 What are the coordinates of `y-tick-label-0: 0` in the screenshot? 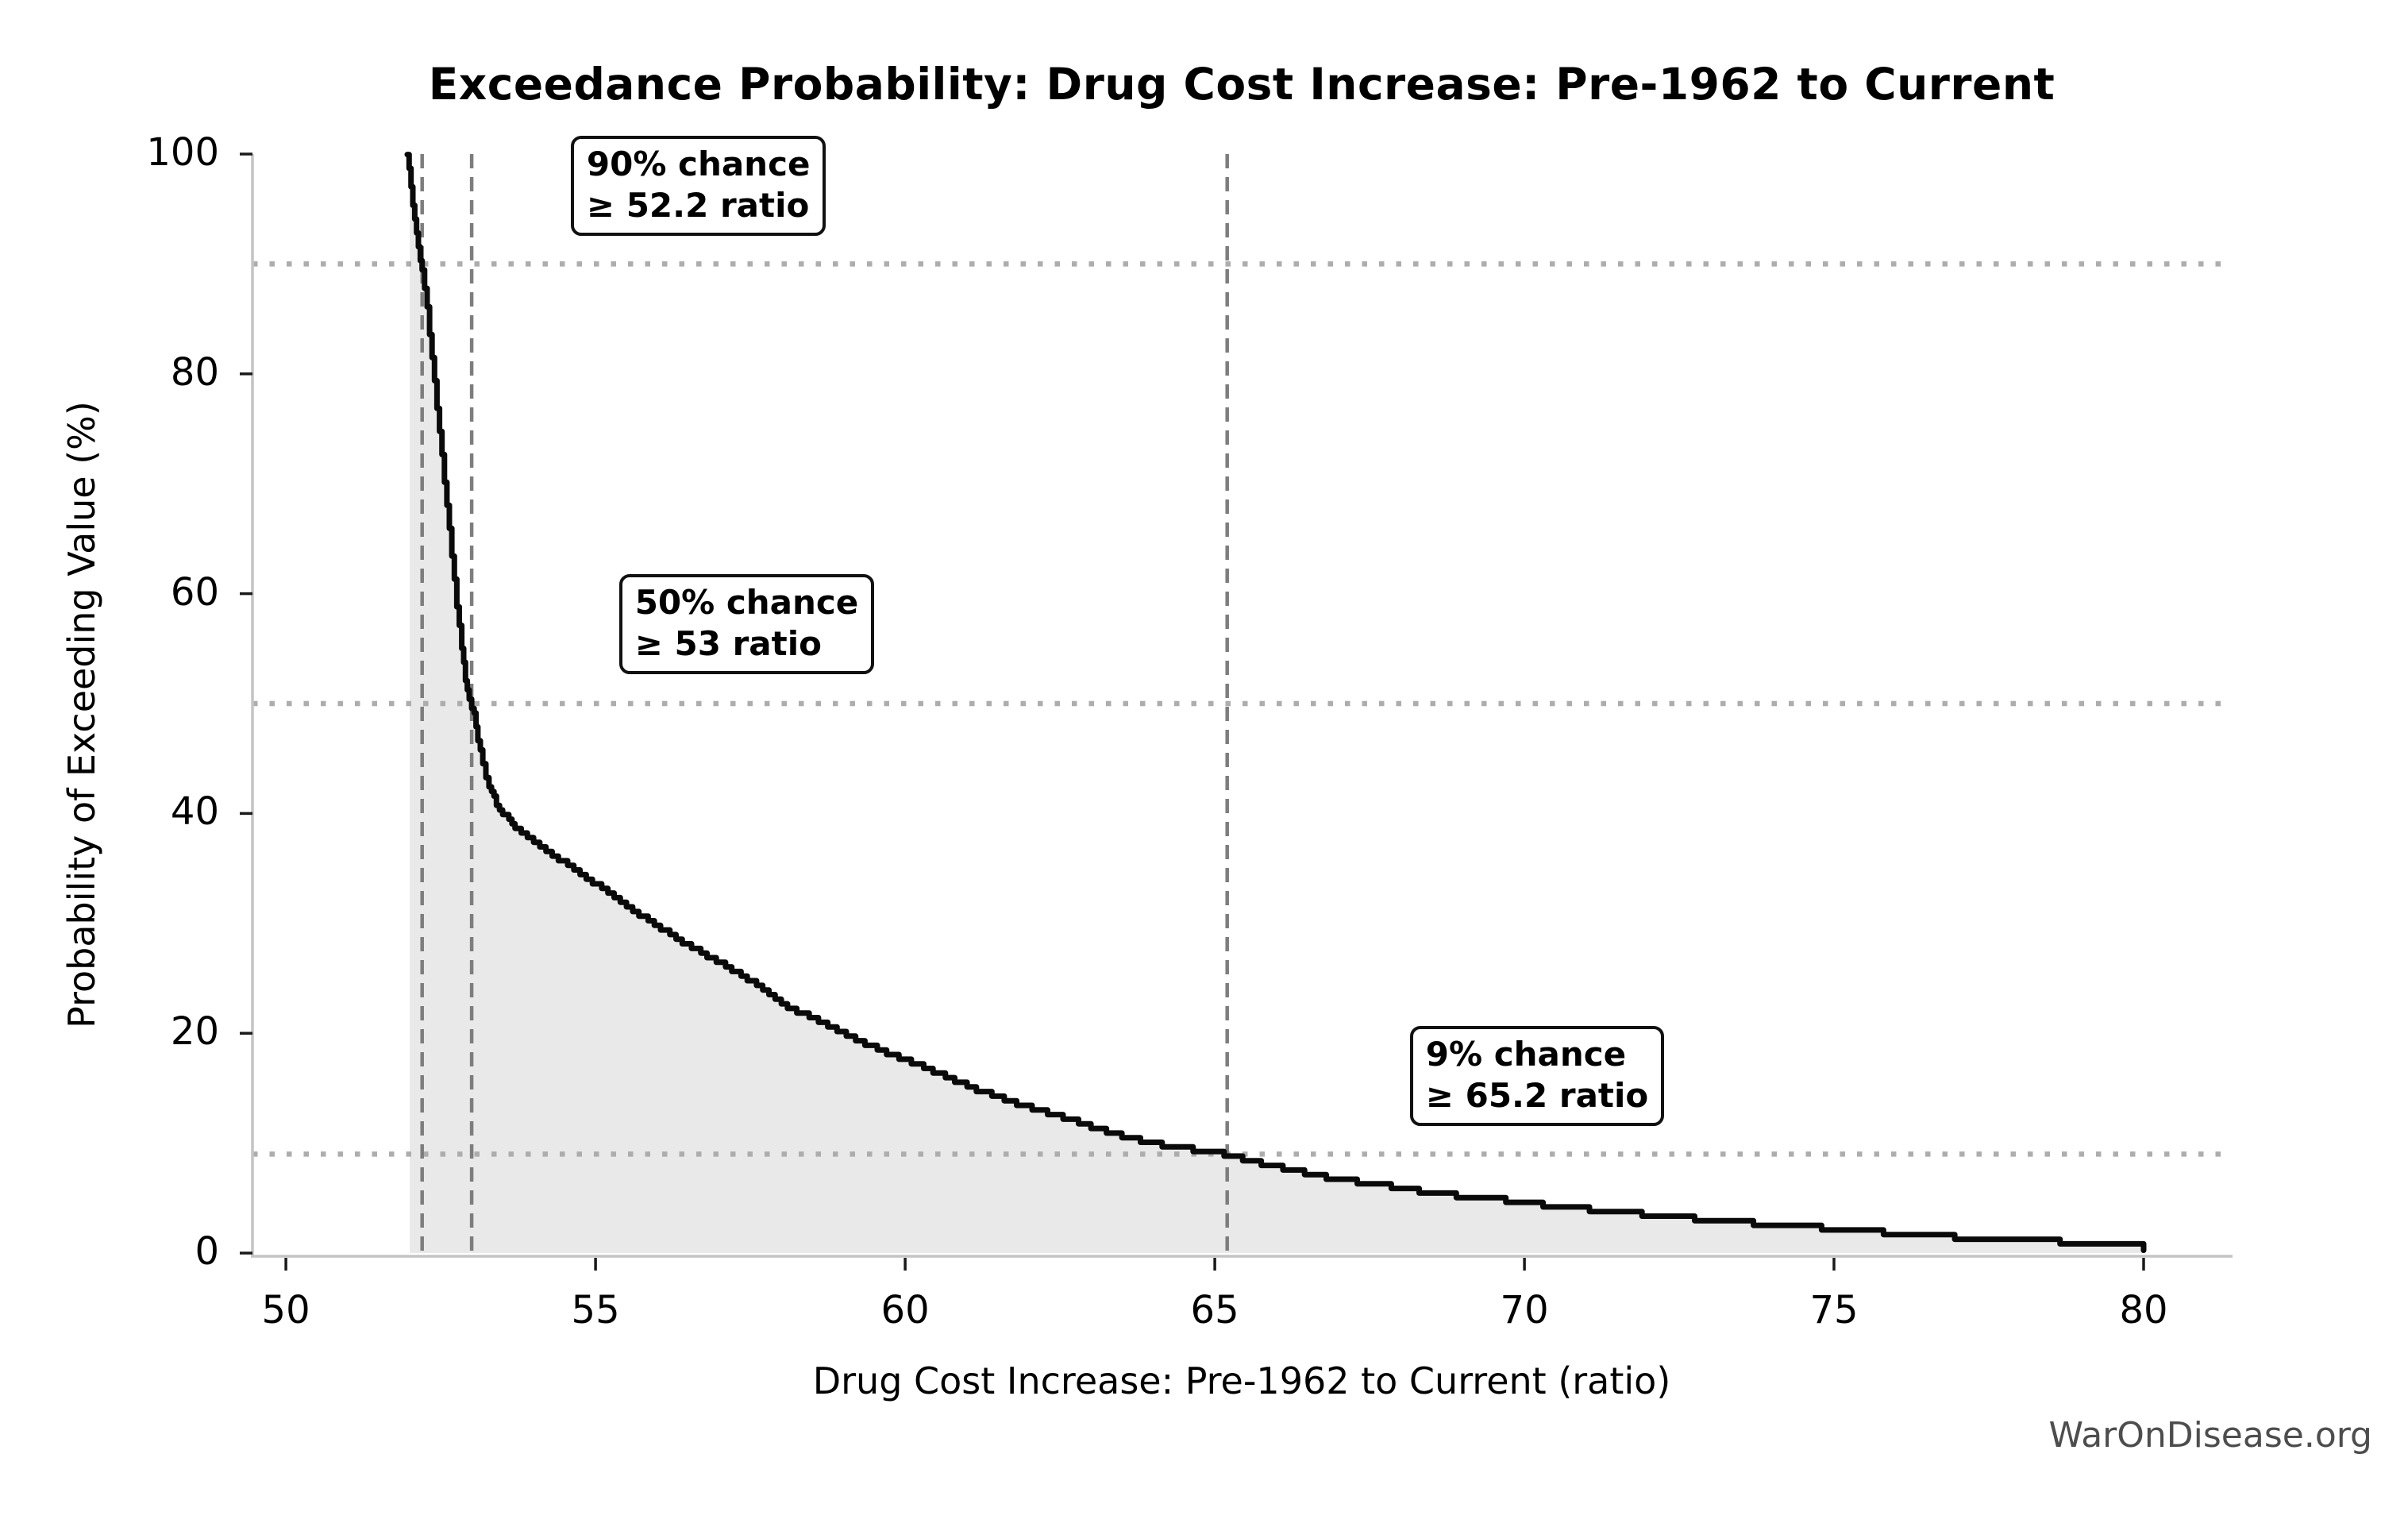 It's located at (207, 1251).